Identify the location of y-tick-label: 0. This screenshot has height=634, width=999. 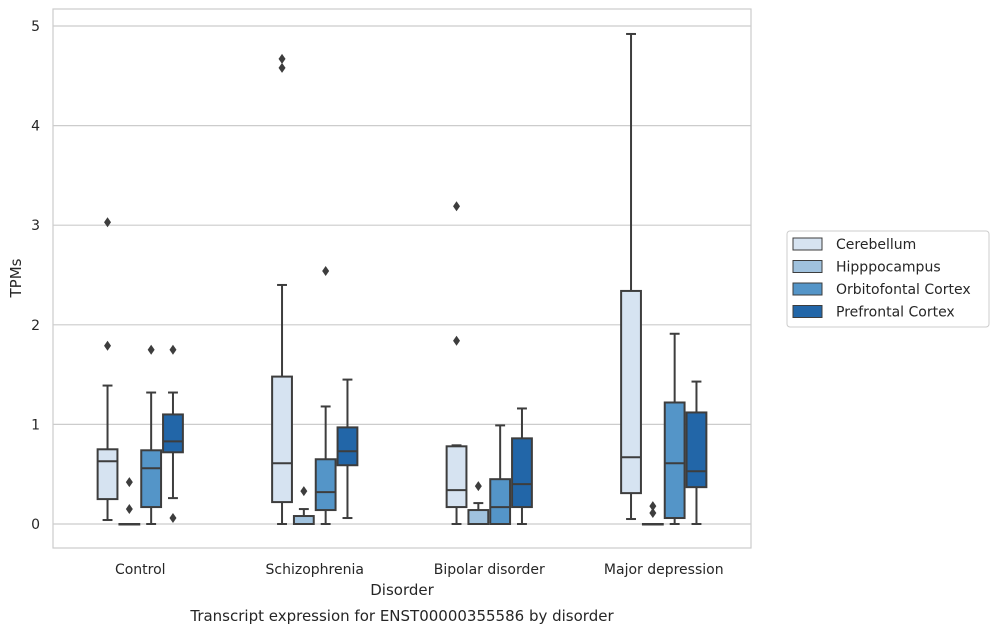
(35, 525).